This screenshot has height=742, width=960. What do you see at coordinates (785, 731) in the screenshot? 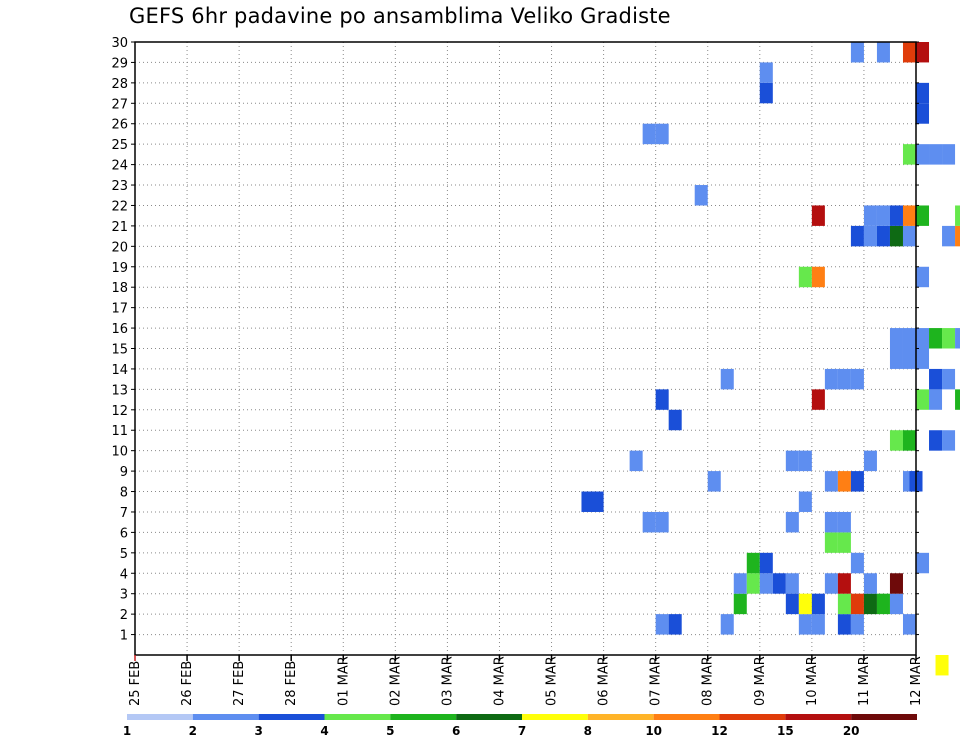
I see `legend-label: 15` at bounding box center [785, 731].